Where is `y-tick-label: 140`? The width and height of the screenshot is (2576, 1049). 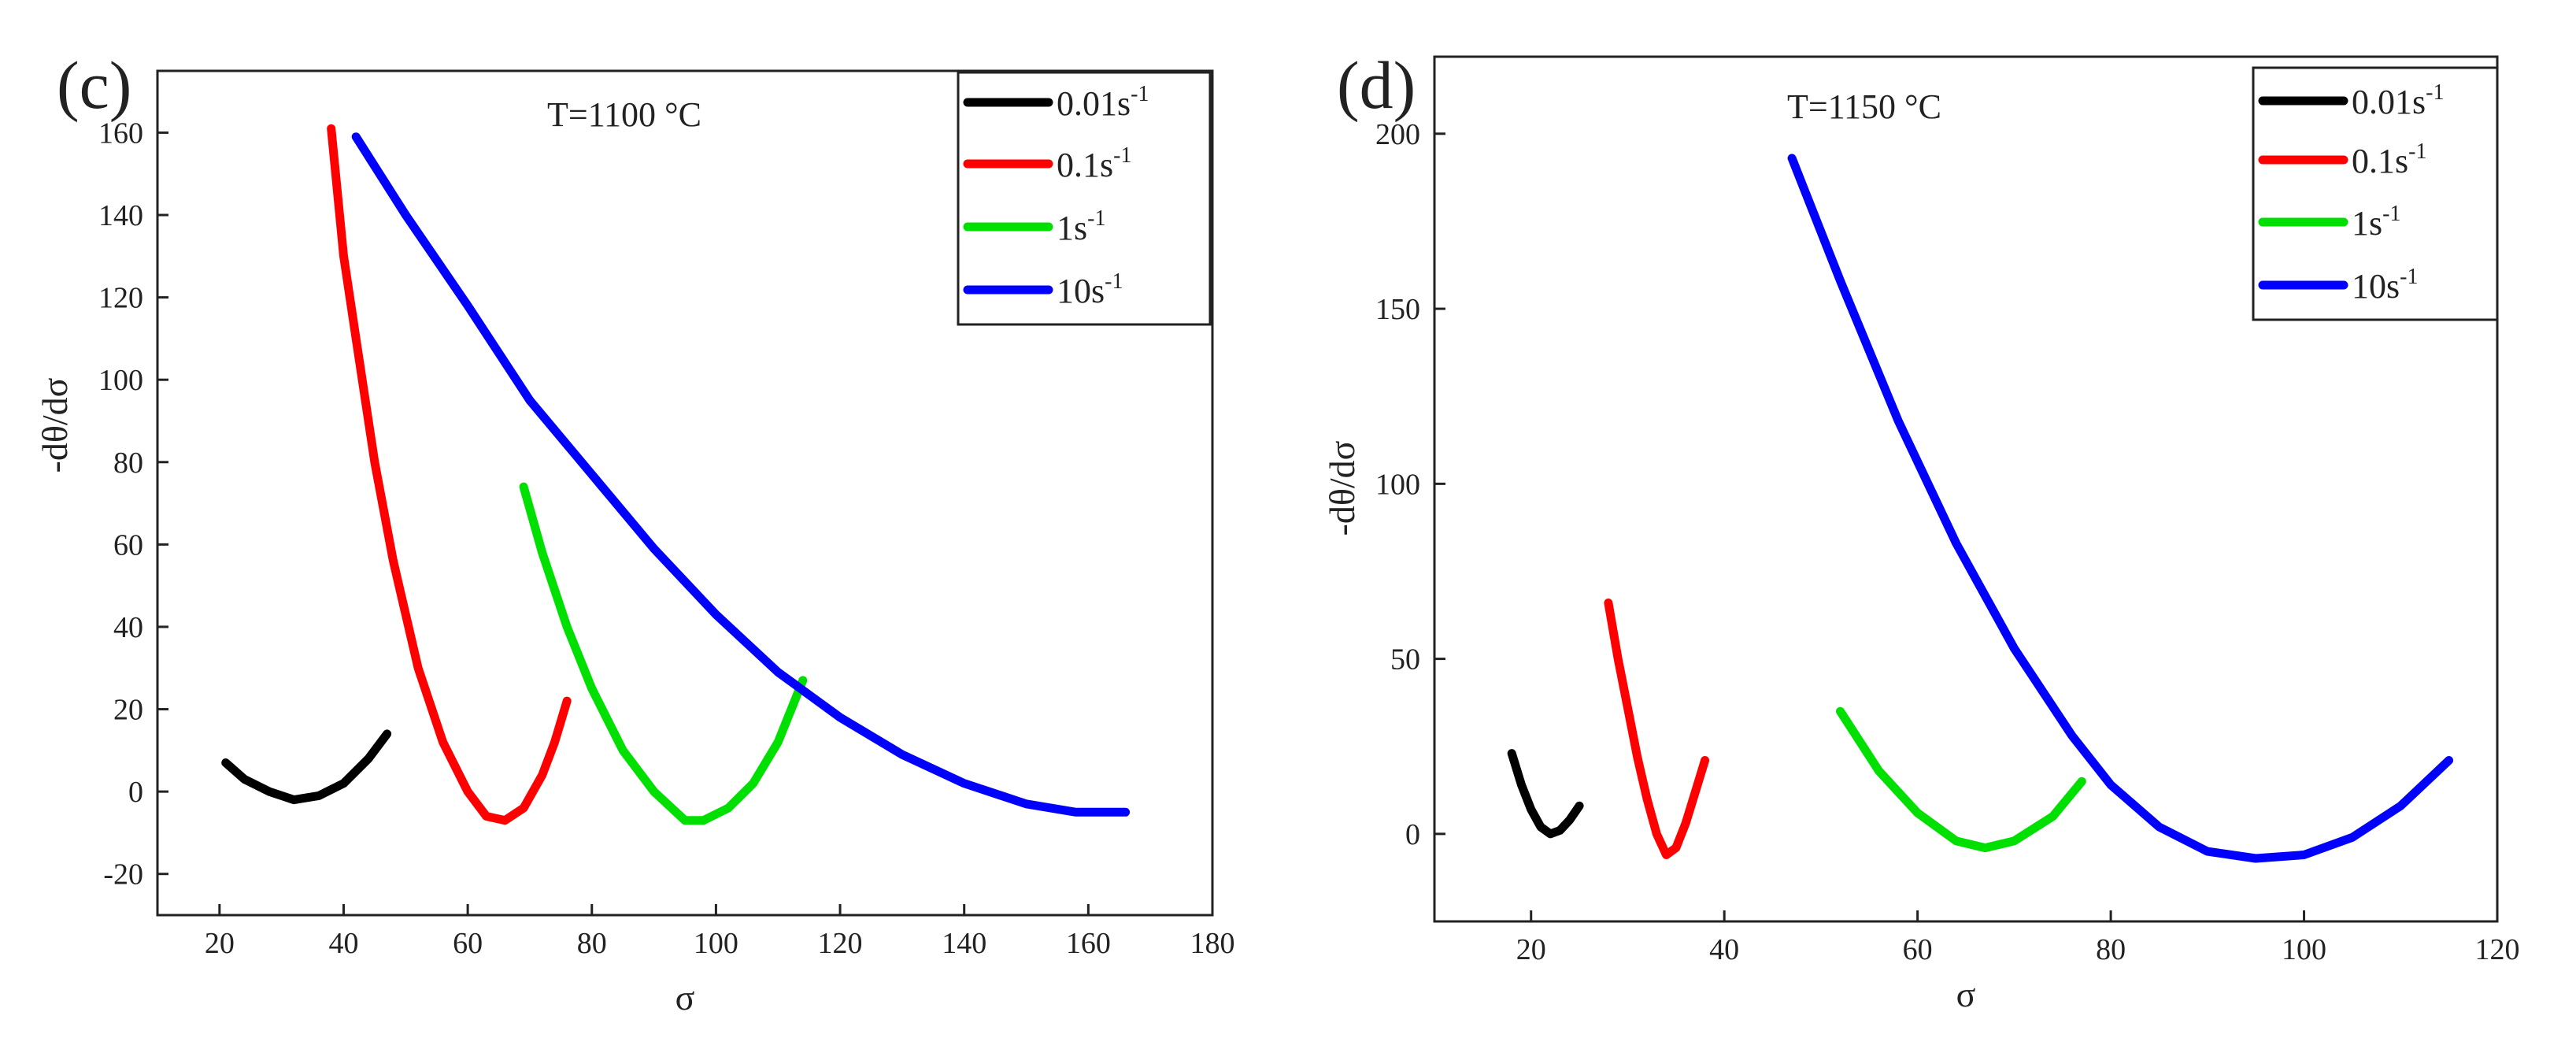
y-tick-label: 140 is located at coordinates (120, 215).